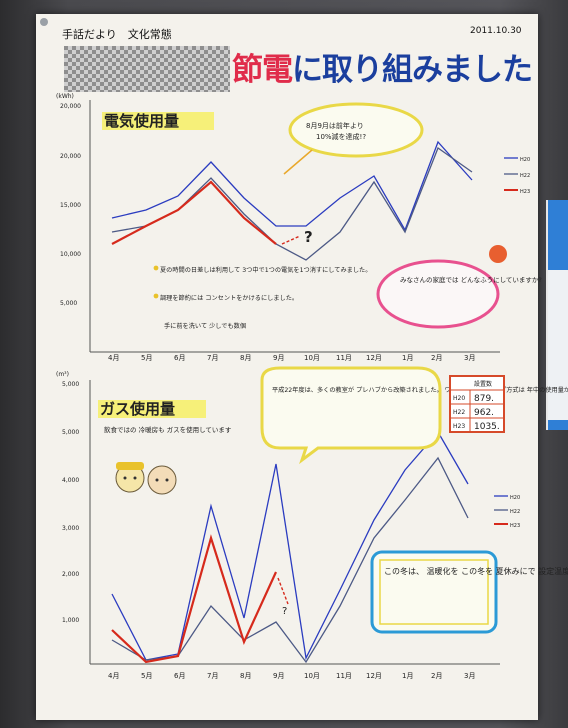 Image resolution: width=568 pixels, height=728 pixels. What do you see at coordinates (130, 466) in the screenshot?
I see `hat-left` at bounding box center [130, 466].